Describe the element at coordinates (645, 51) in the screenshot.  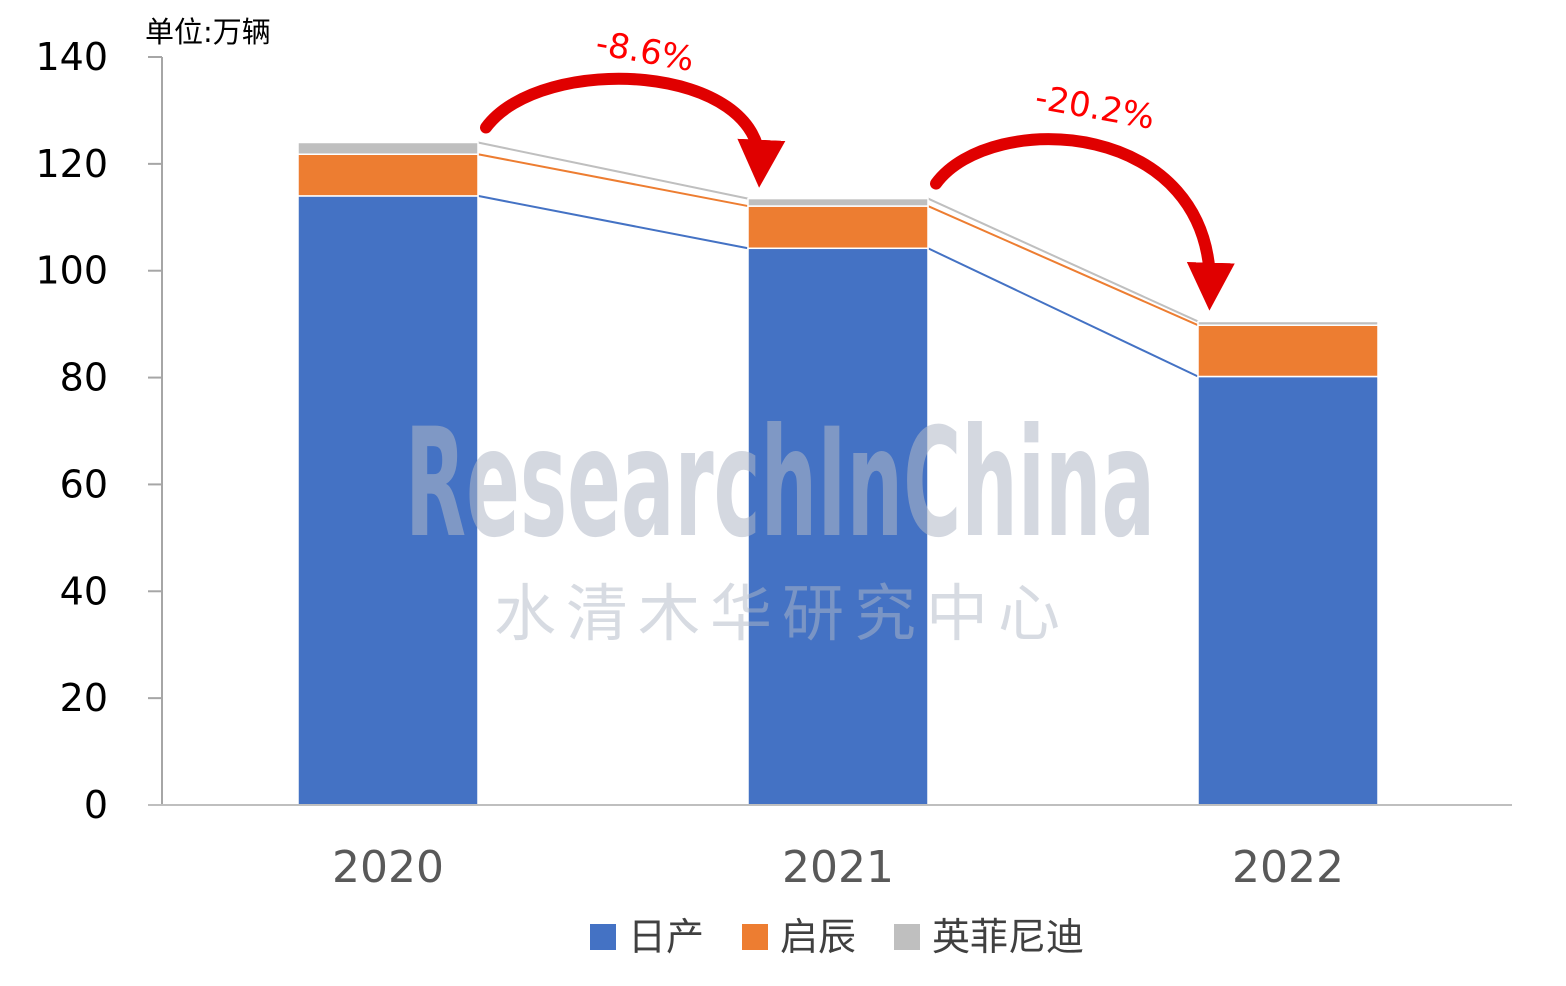
I see `change-label: -8.6%` at that location.